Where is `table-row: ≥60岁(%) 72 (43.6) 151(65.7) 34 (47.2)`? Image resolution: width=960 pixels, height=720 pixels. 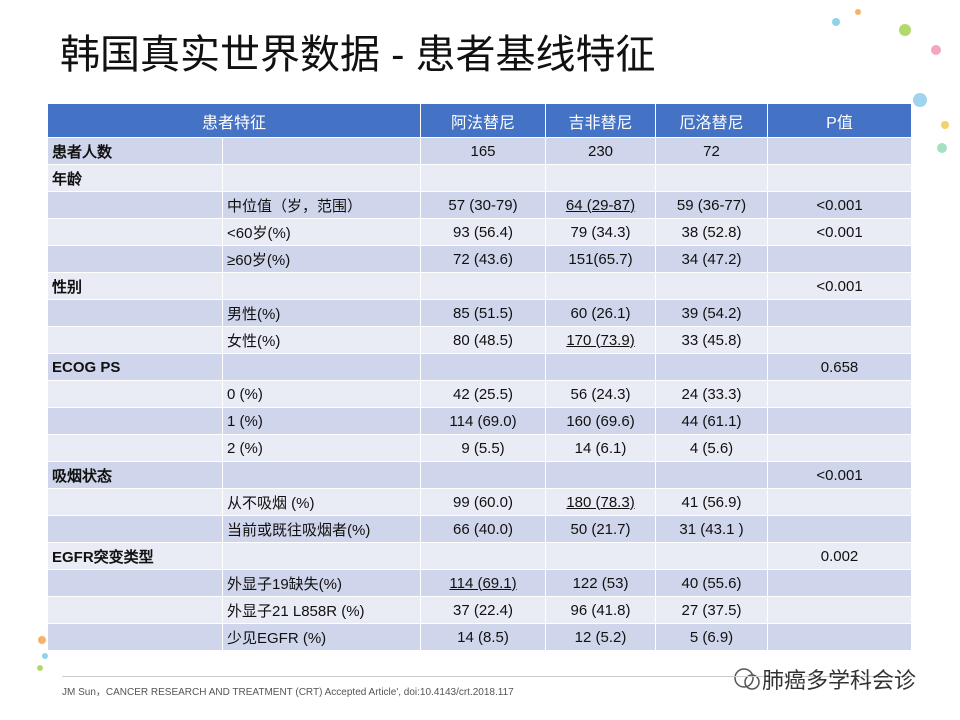
table-row: ≥60岁(%) 72 (43.6) 151(65.7) 34 (47.2) is located at coordinates (480, 259).